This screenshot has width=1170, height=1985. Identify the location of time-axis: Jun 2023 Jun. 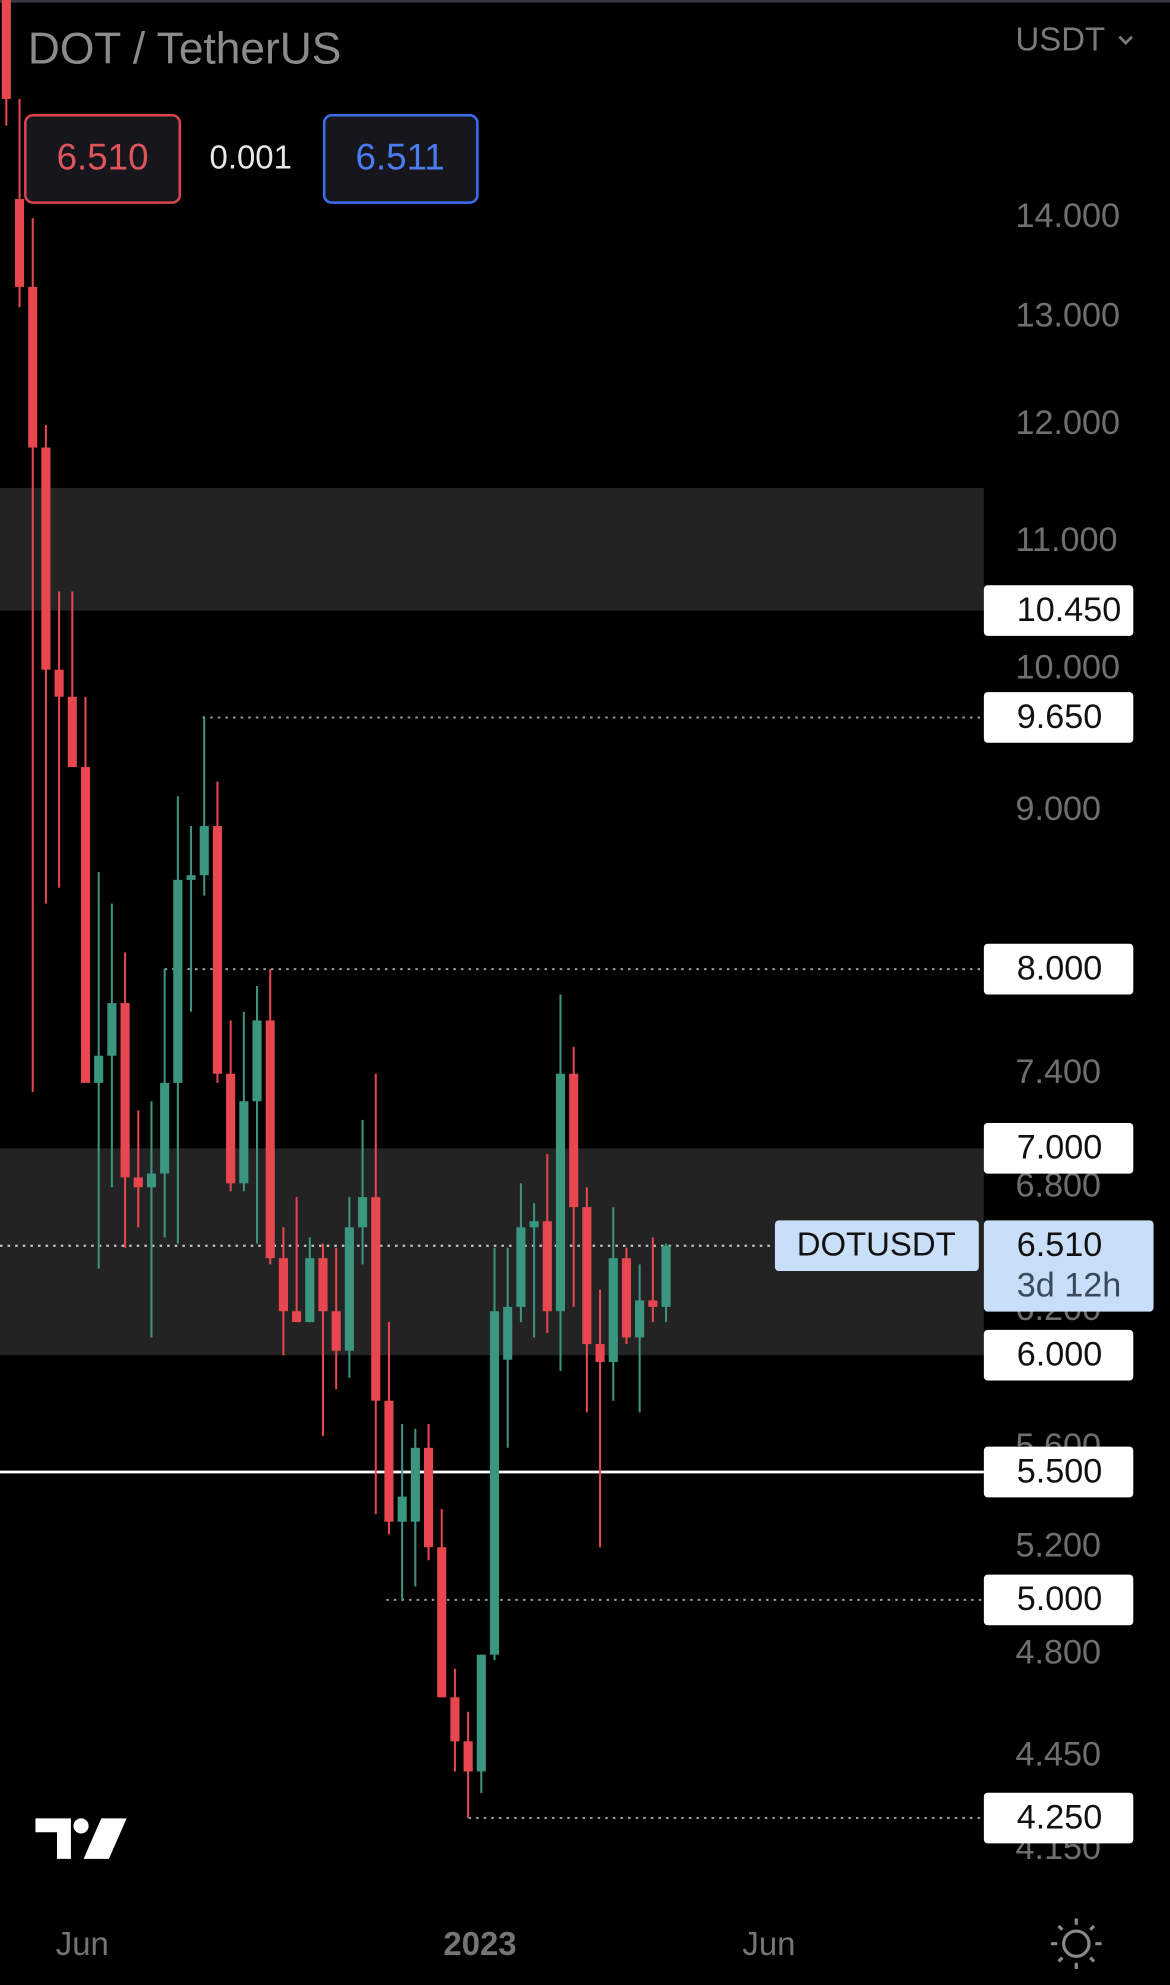
(426, 1943).